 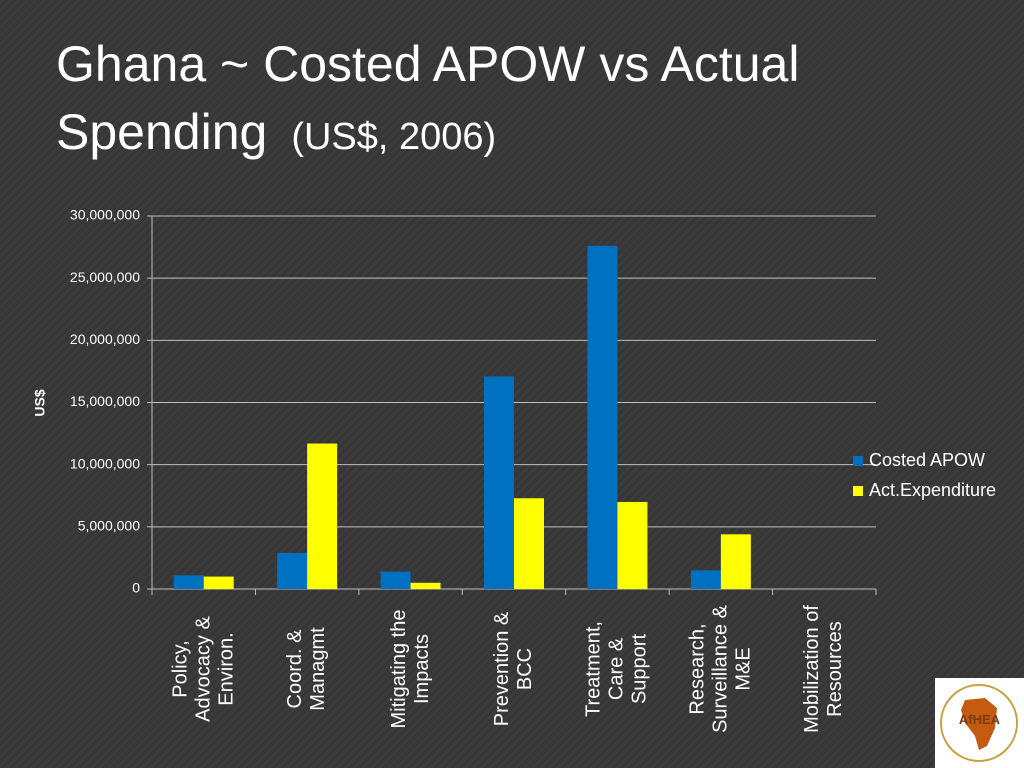 I want to click on chart-subtitle: (US$, 2006), so click(x=394, y=137).